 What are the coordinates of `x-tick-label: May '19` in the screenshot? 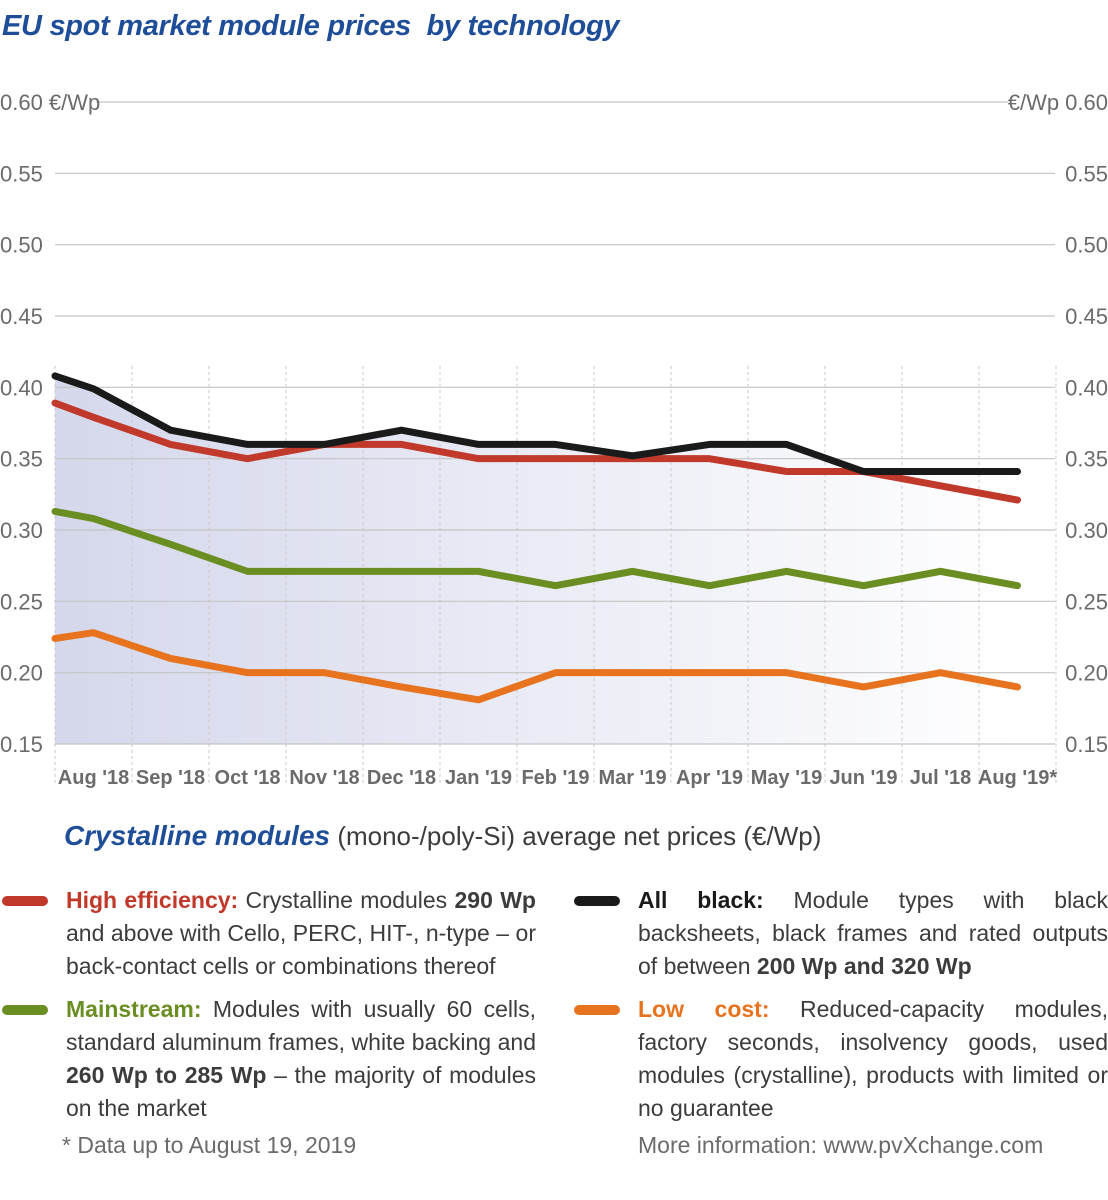 It's located at (786, 778).